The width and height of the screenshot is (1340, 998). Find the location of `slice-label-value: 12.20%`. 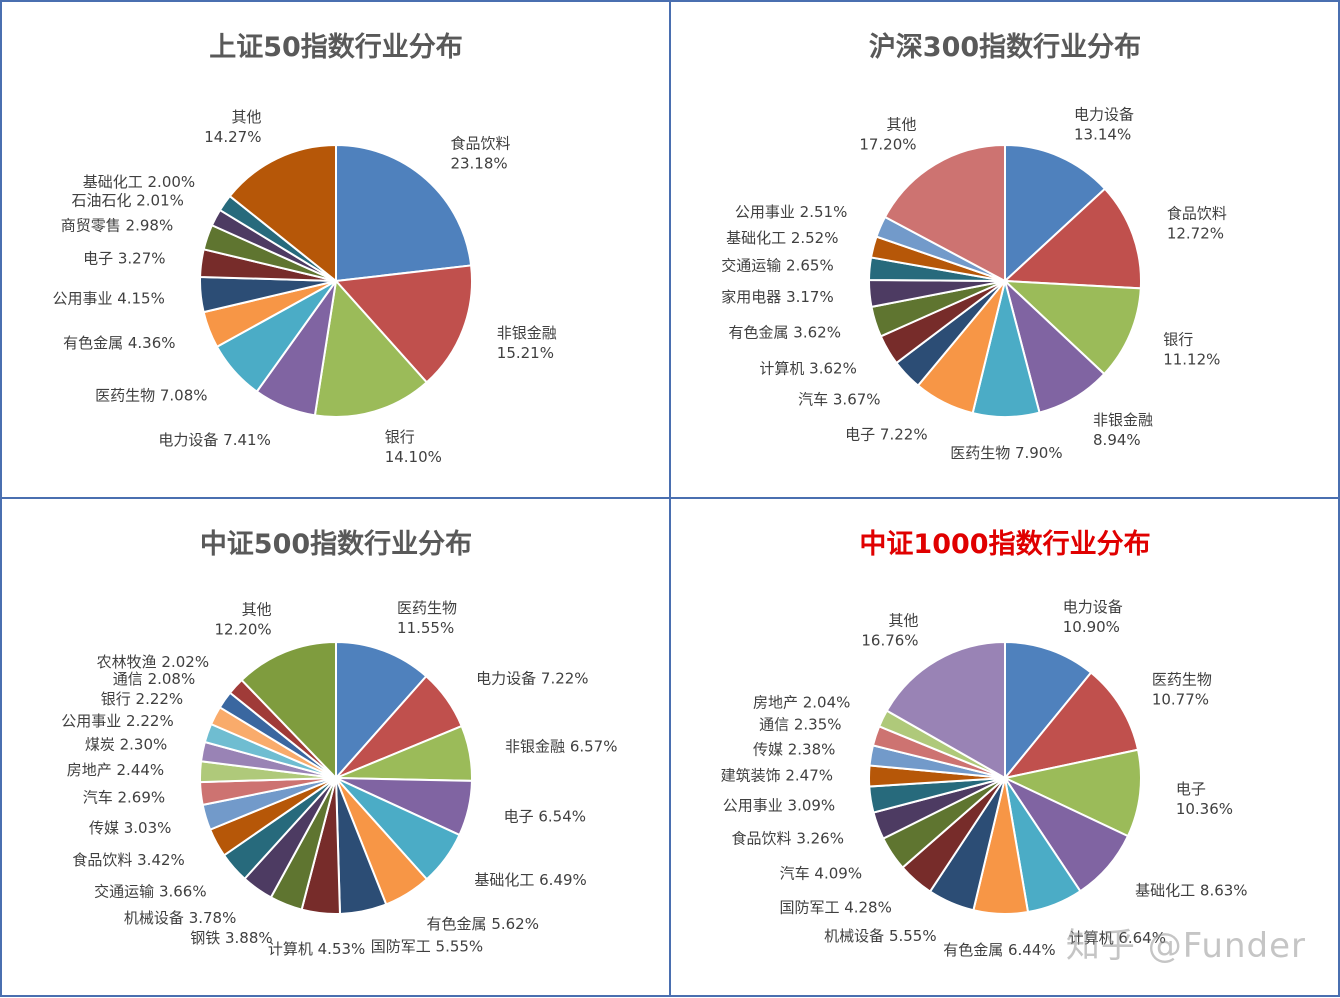

slice-label-value: 12.20% is located at coordinates (242, 629).